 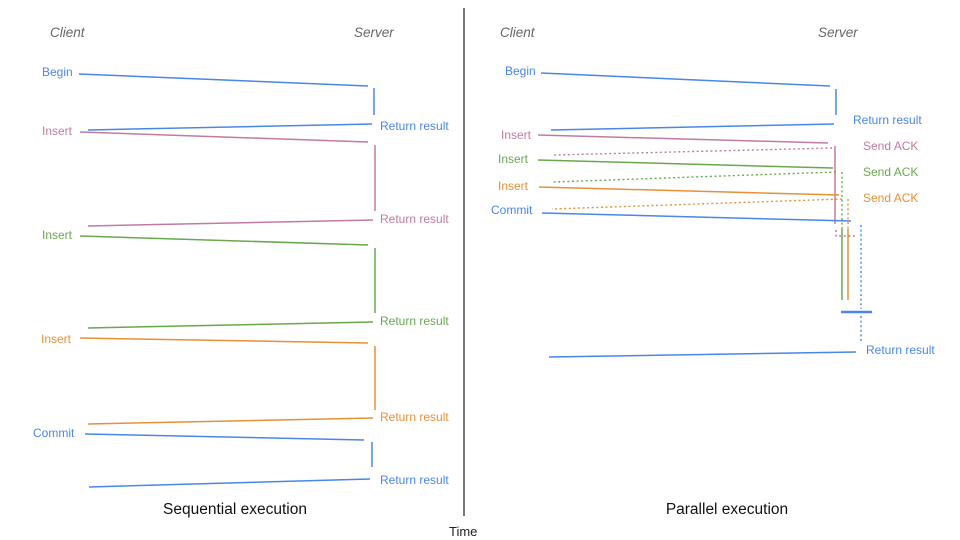 What do you see at coordinates (414, 321) in the screenshot?
I see `seq-return-label-3: Return result` at bounding box center [414, 321].